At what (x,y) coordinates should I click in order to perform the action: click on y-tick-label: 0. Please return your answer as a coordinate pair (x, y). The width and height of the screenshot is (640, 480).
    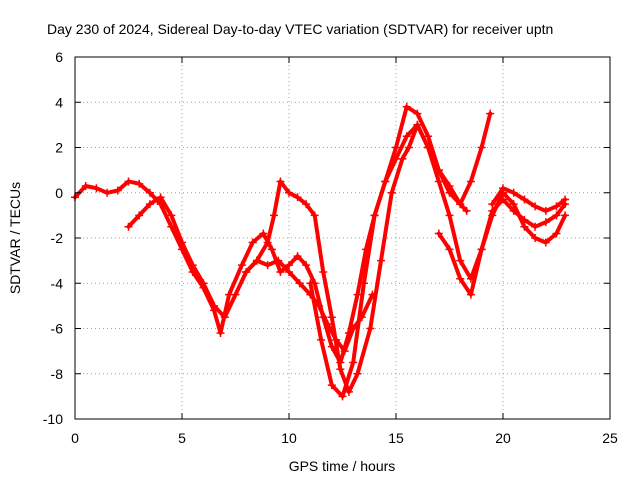
    Looking at the image, I should click on (59, 193).